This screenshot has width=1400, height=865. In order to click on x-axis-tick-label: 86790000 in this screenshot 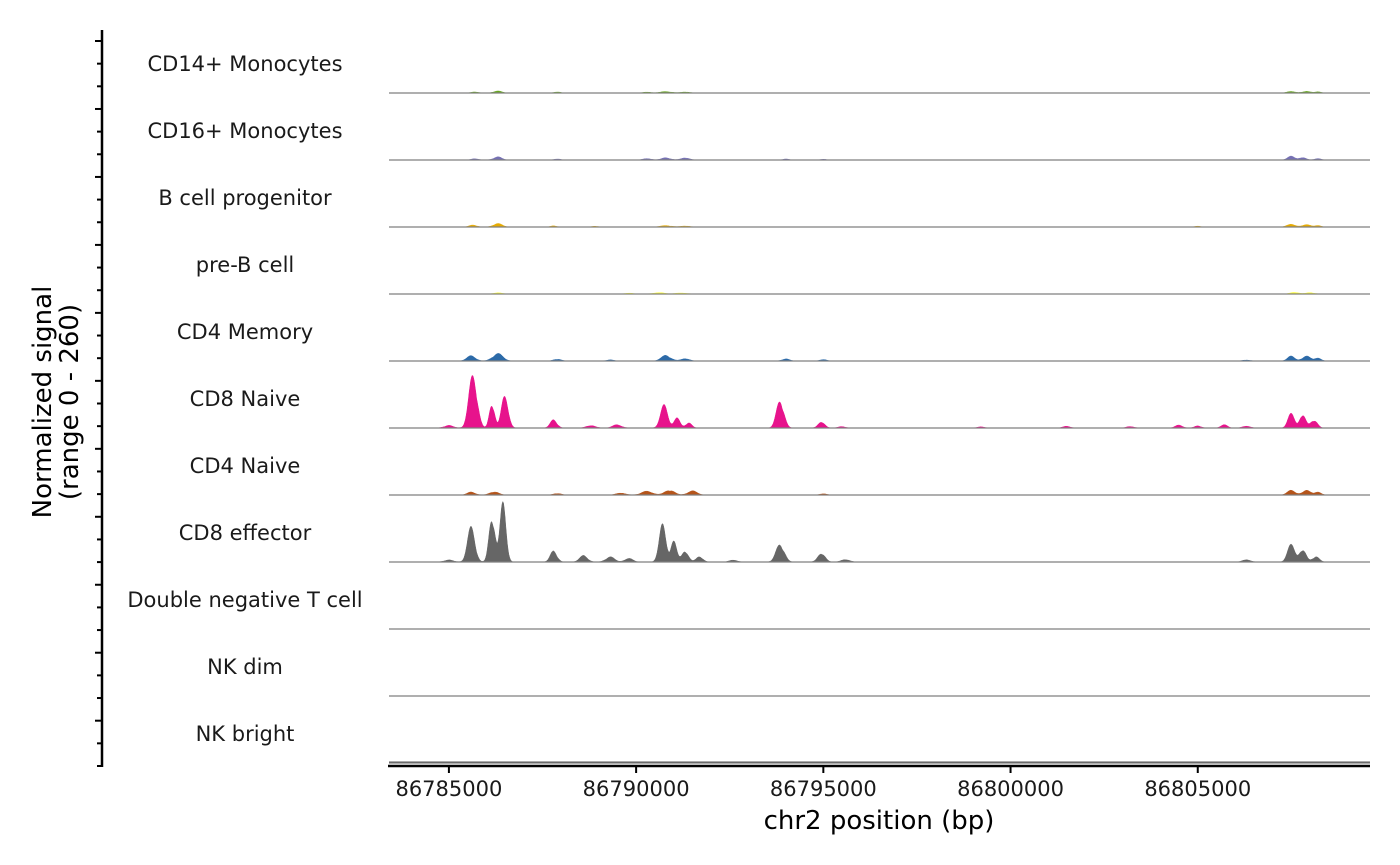, I will do `click(636, 789)`.